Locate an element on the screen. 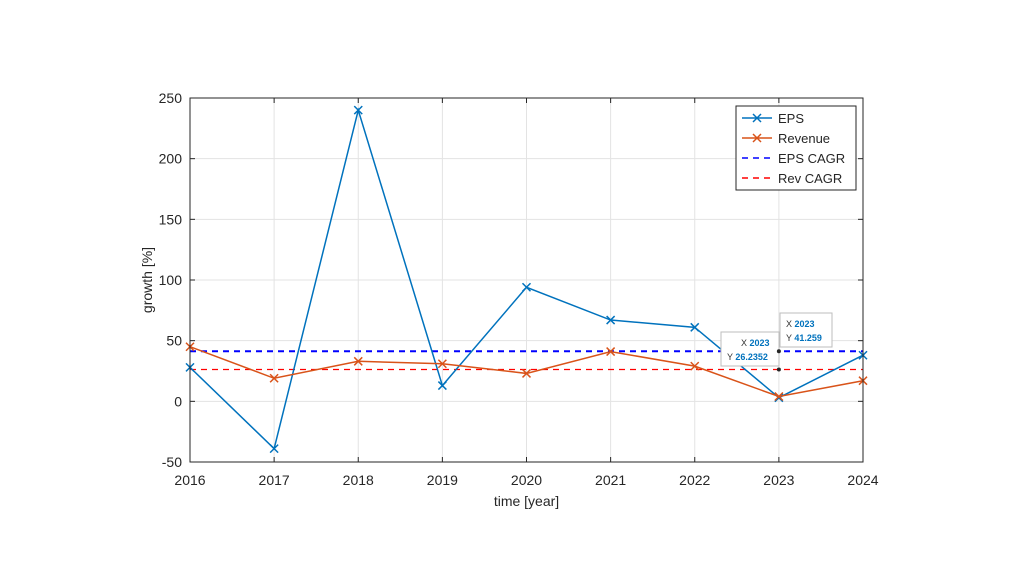  x-axis-label: time [year] is located at coordinates (526, 501).